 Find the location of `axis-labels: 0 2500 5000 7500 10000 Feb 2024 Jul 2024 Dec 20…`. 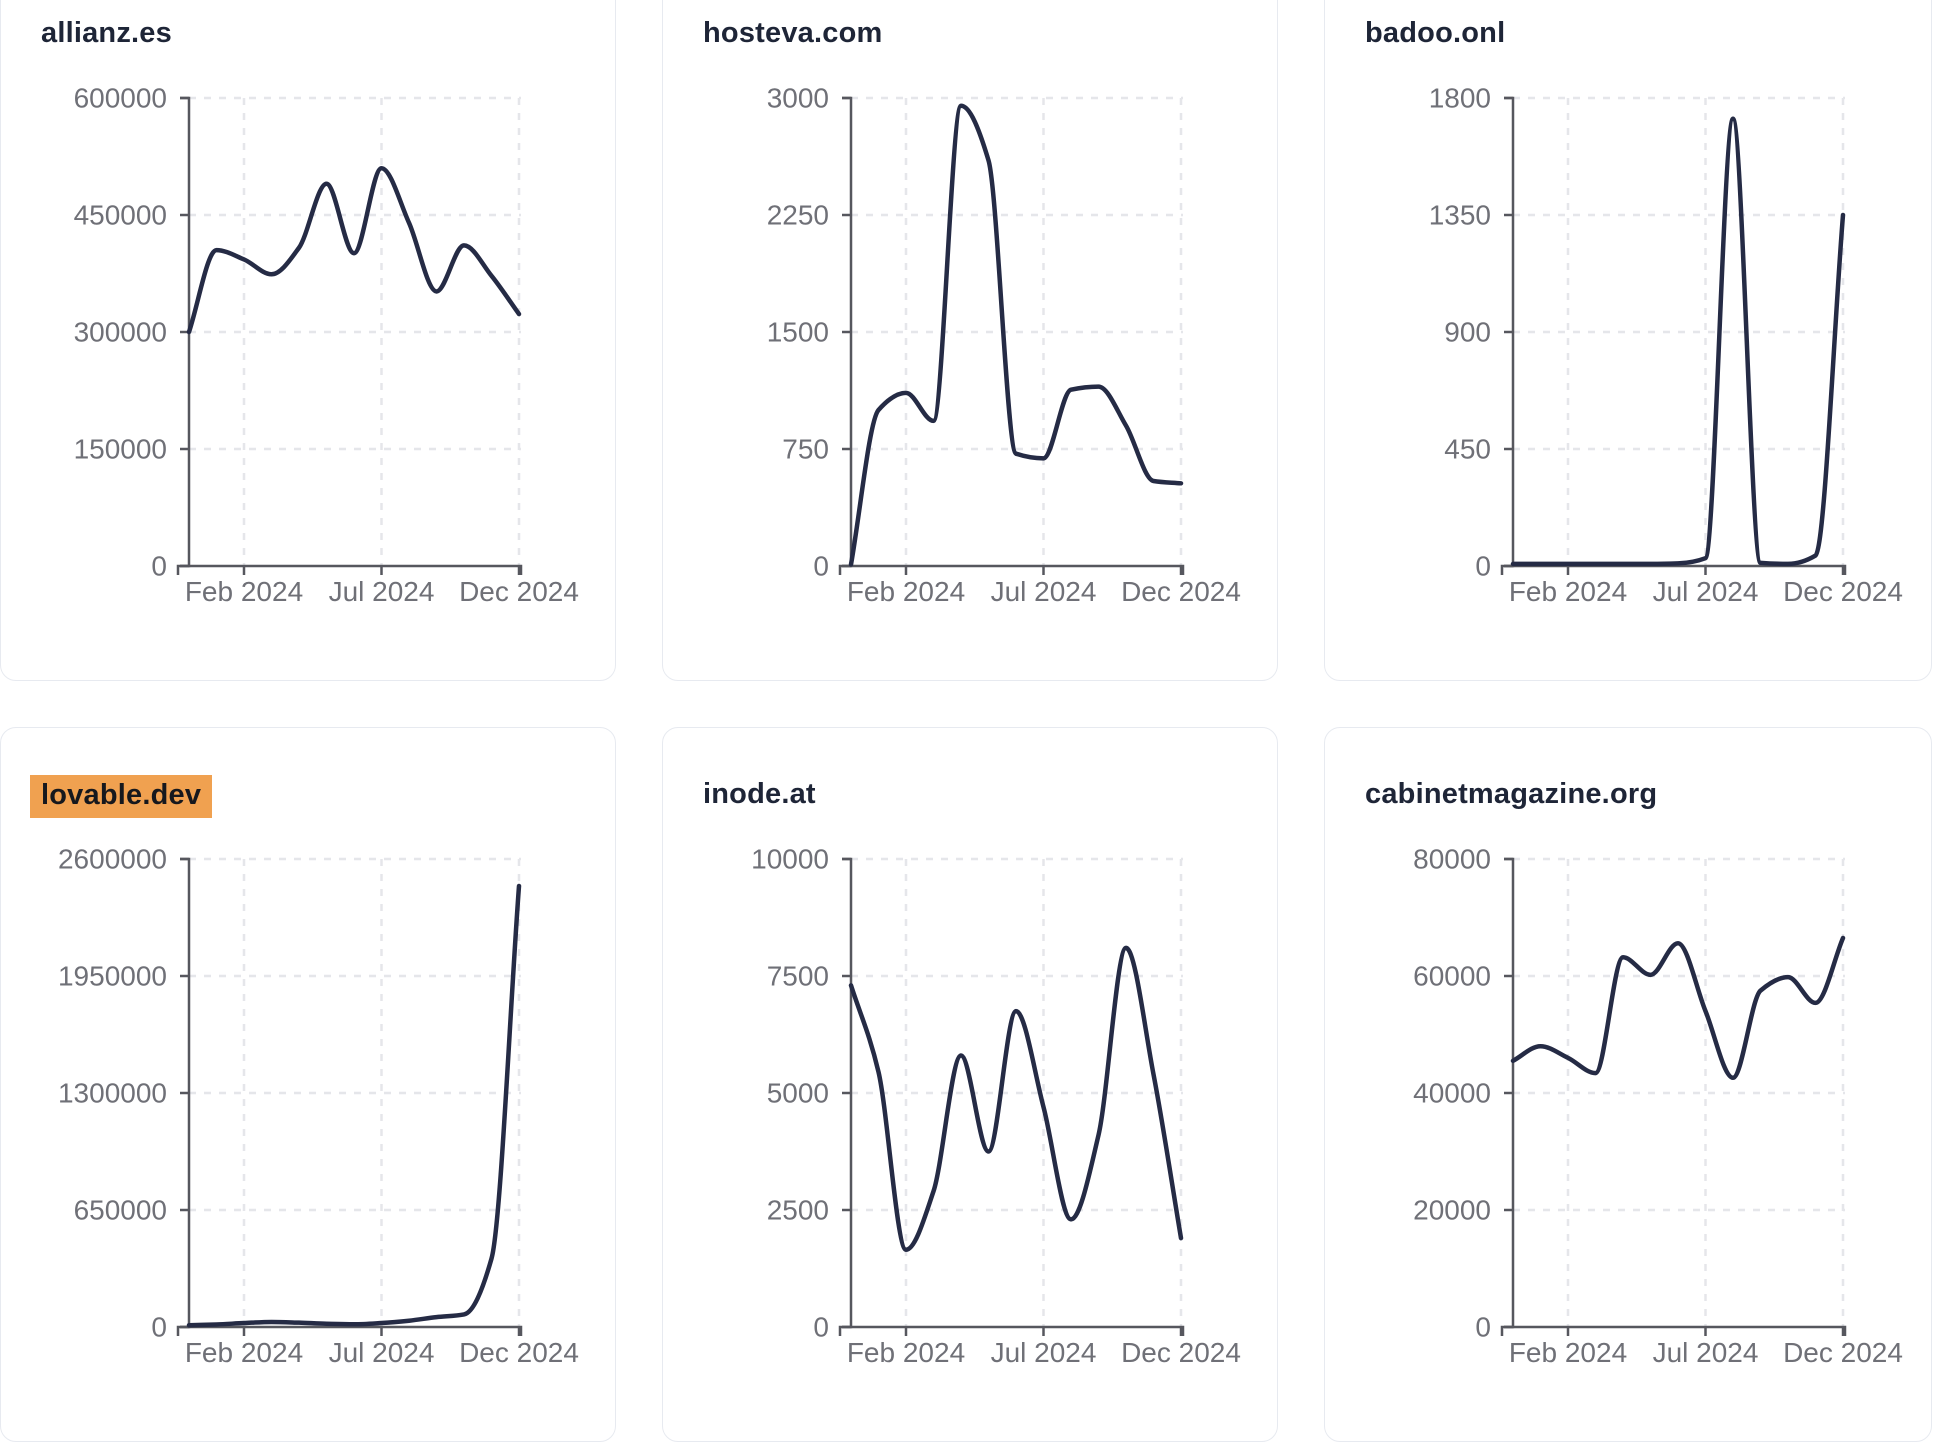

axis-labels: 0 2500 5000 7500 10000 Feb 2024 Jul 2024 Dec 20… is located at coordinates (996, 1106).